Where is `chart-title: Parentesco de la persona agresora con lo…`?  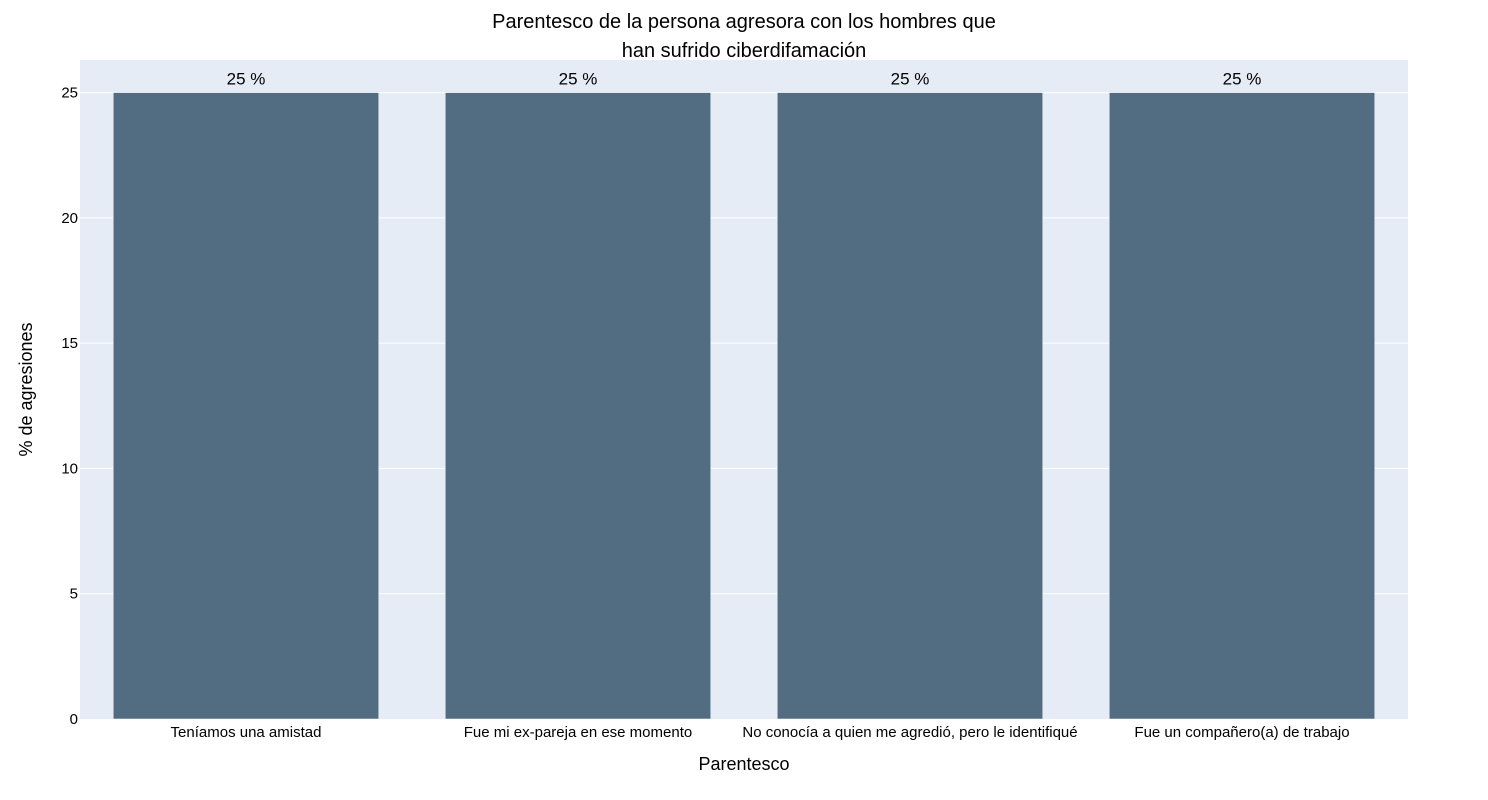
chart-title: Parentesco de la persona agresora con lo… is located at coordinates (744, 37).